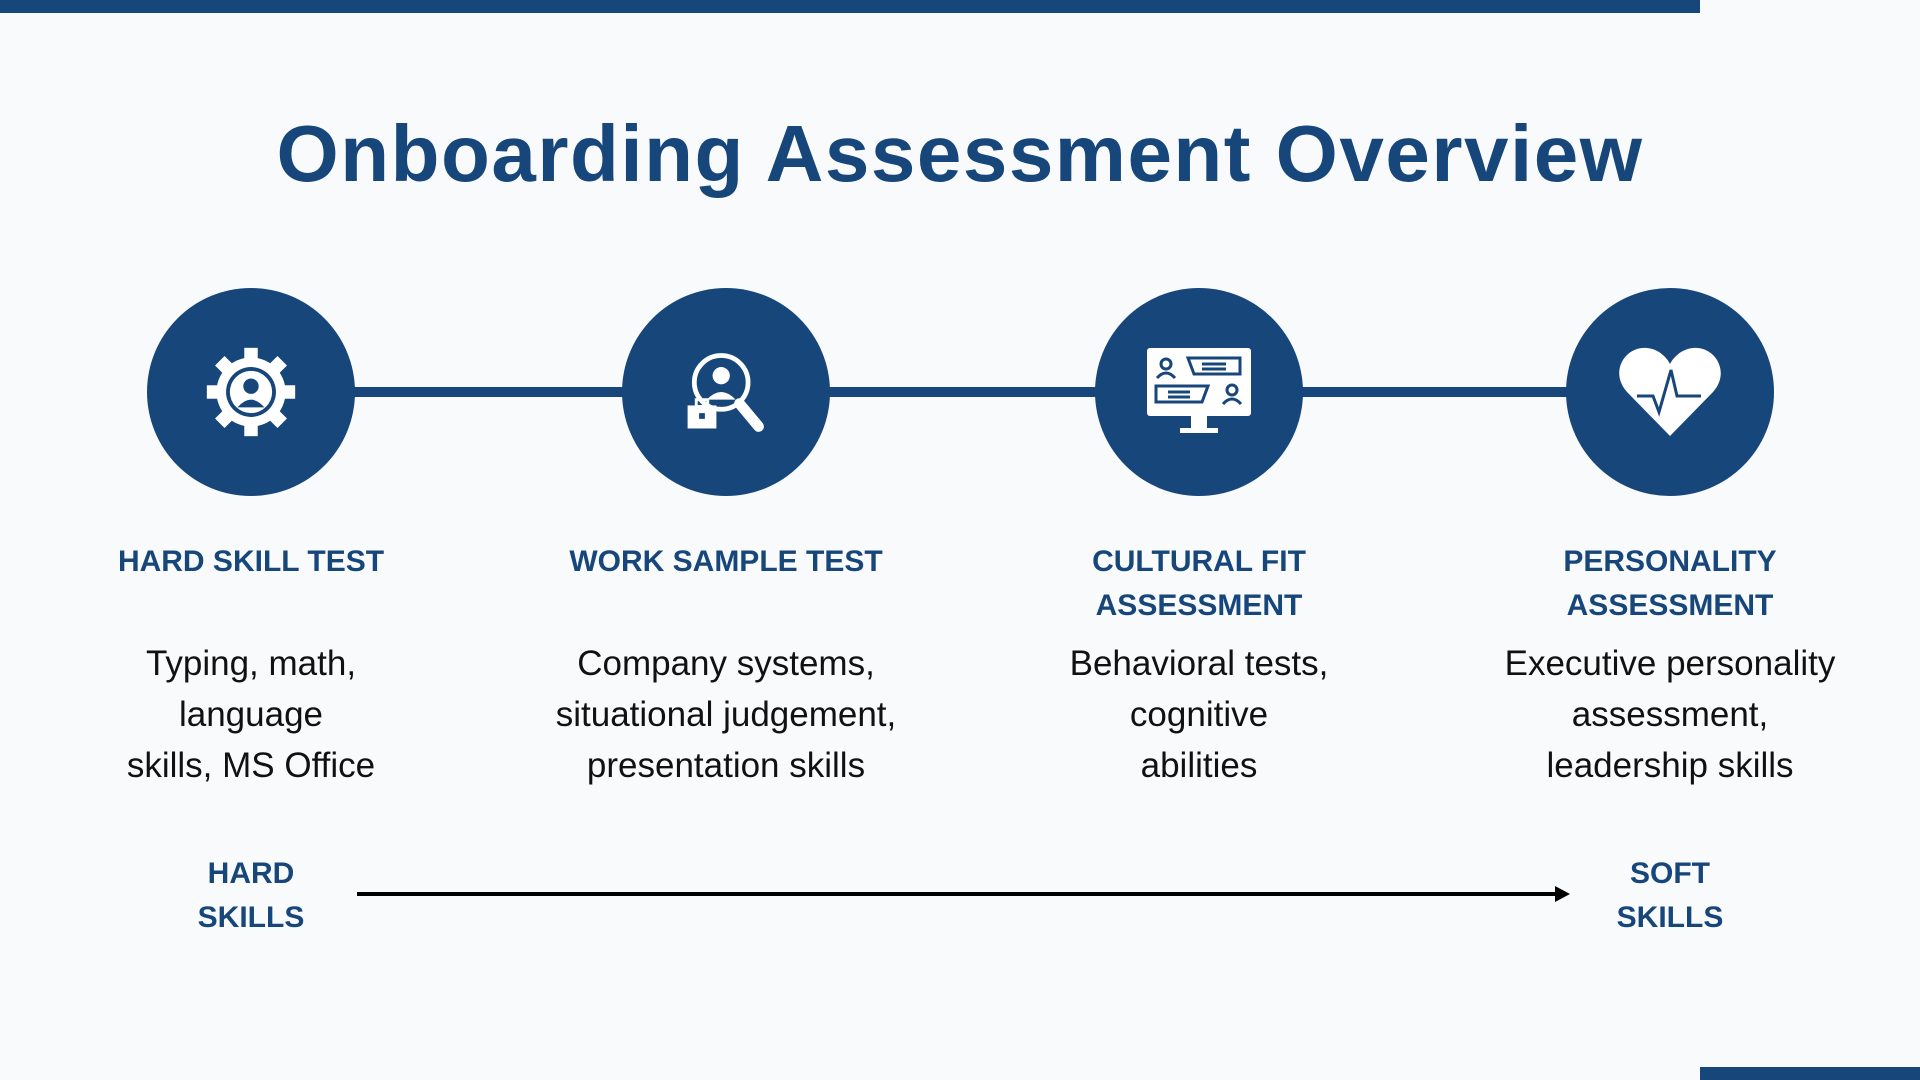 The height and width of the screenshot is (1080, 1920). Describe the element at coordinates (960, 153) in the screenshot. I see `page-title: Onboarding Assessment Overview` at that location.